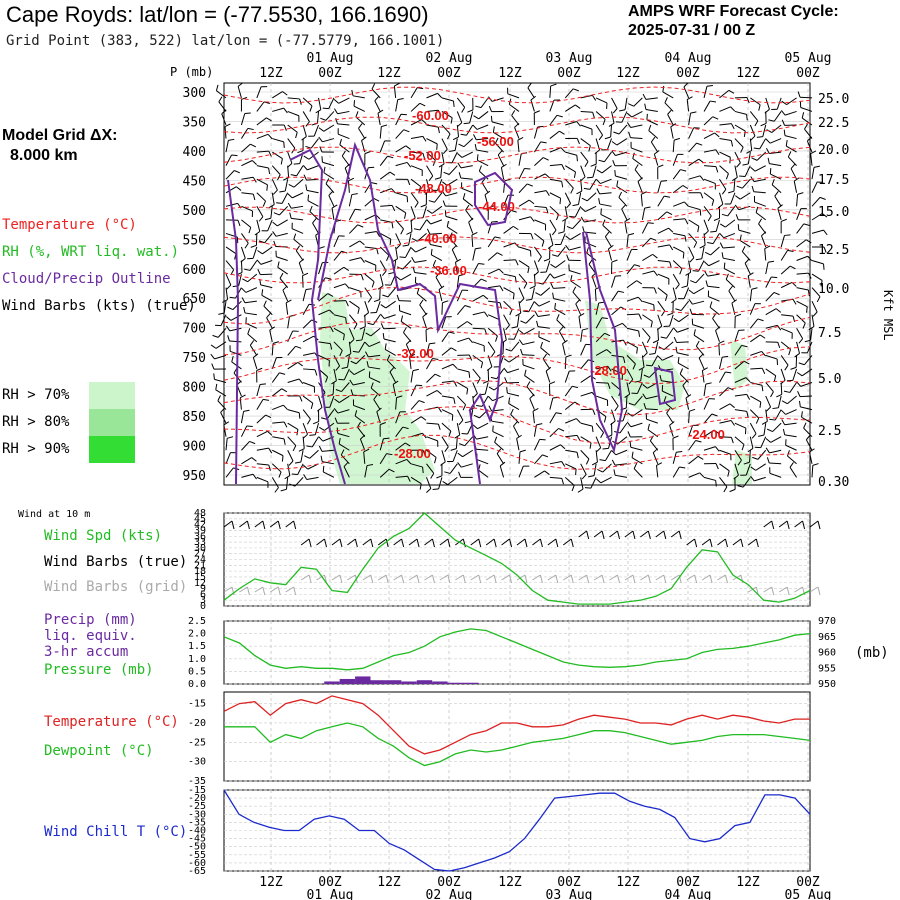 This screenshot has height=900, width=900. What do you see at coordinates (197, 781) in the screenshot?
I see `temperature-tick-label: -35` at bounding box center [197, 781].